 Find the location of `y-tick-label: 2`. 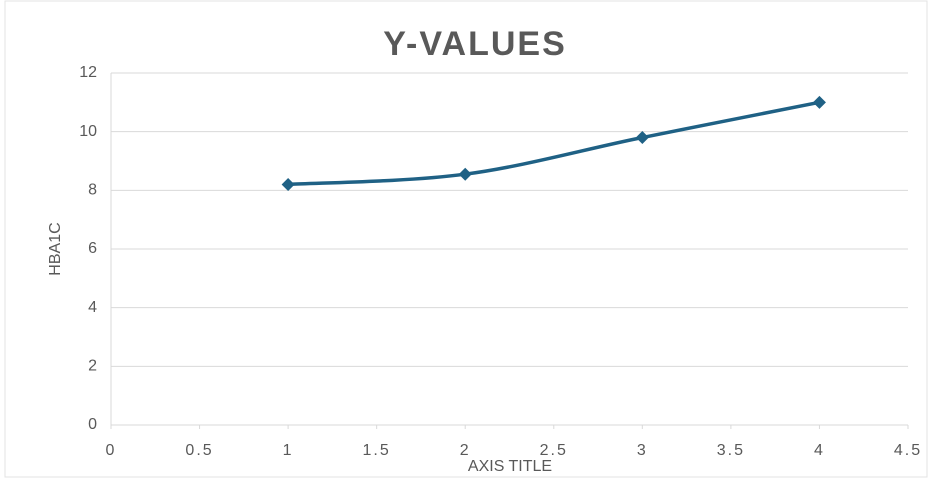

y-tick-label: 2 is located at coordinates (92, 366).